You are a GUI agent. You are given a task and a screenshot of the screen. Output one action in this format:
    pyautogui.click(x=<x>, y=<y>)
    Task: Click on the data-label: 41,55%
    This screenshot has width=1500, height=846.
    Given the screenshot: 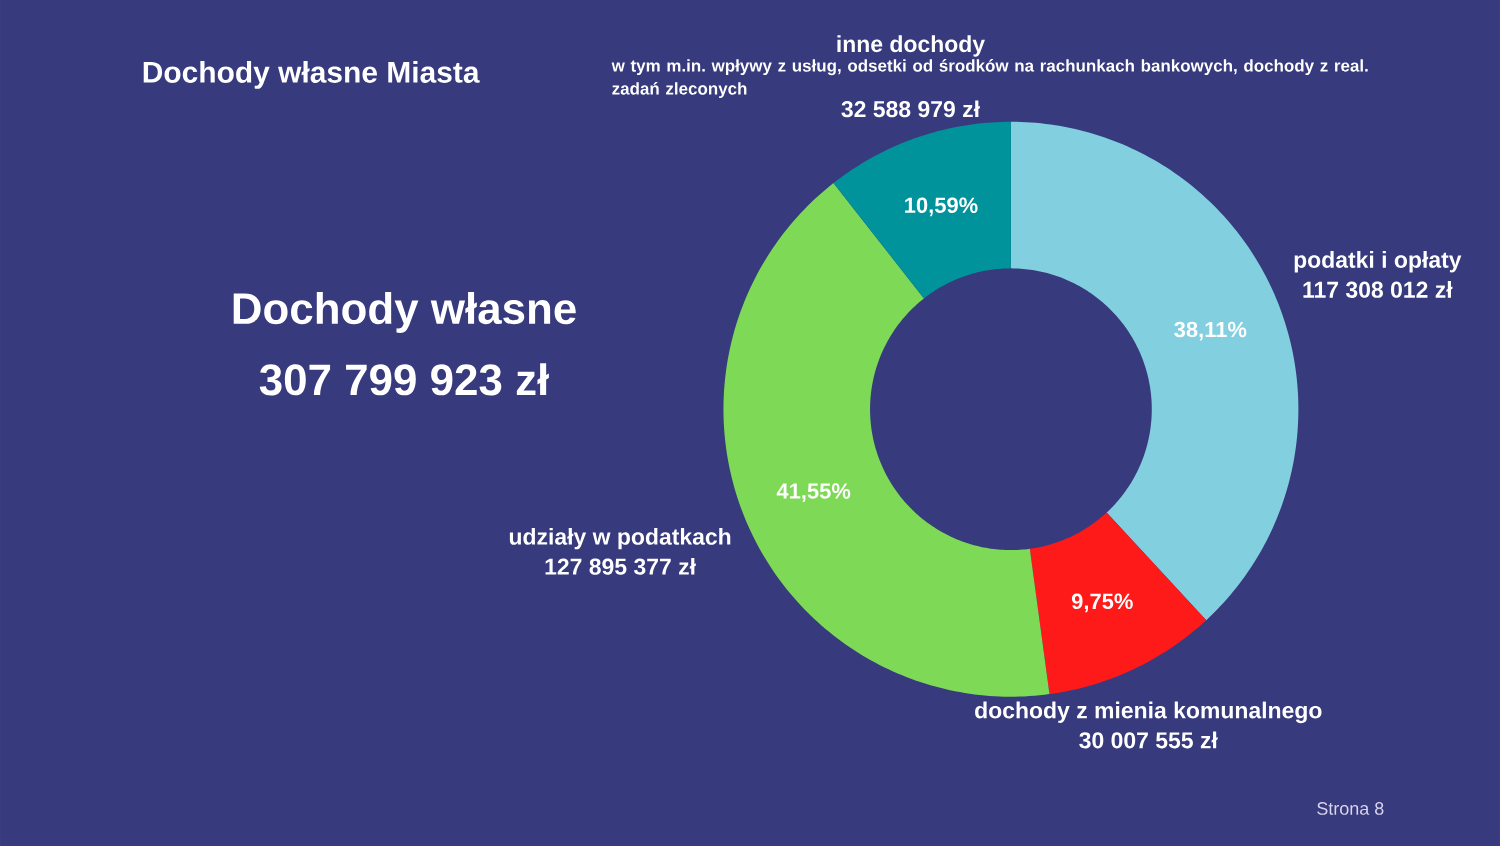 What is the action you would take?
    pyautogui.click(x=813, y=492)
    